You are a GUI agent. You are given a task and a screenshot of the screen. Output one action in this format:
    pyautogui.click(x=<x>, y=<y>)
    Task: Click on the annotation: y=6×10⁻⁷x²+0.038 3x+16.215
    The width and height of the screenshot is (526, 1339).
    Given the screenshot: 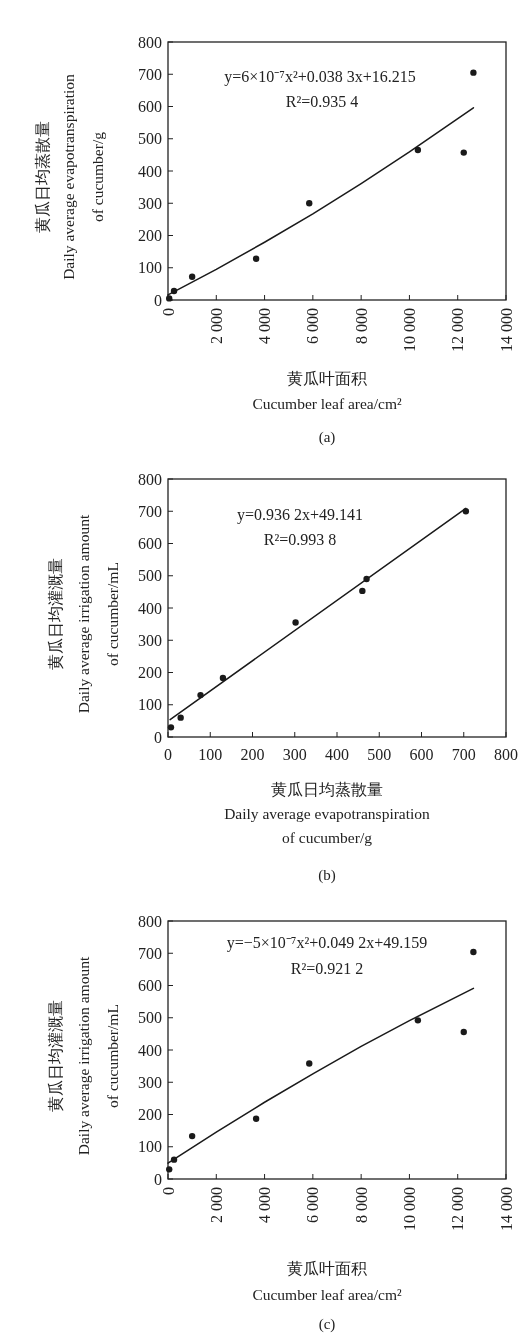 What is the action you would take?
    pyautogui.click(x=320, y=76)
    